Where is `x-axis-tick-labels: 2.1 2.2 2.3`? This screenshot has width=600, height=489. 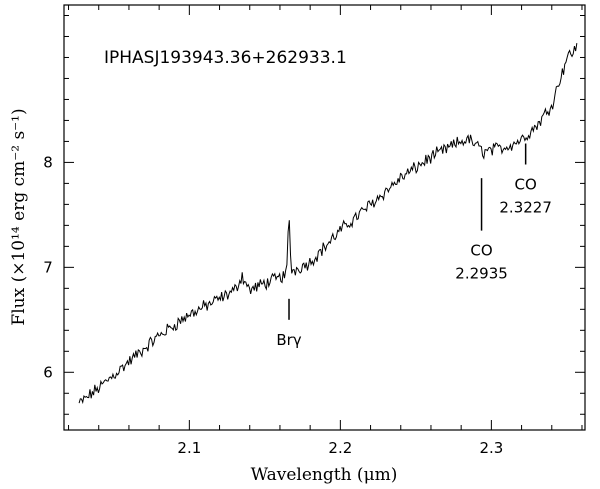 x-axis-tick-labels: 2.1 2.2 2.3 is located at coordinates (340, 448).